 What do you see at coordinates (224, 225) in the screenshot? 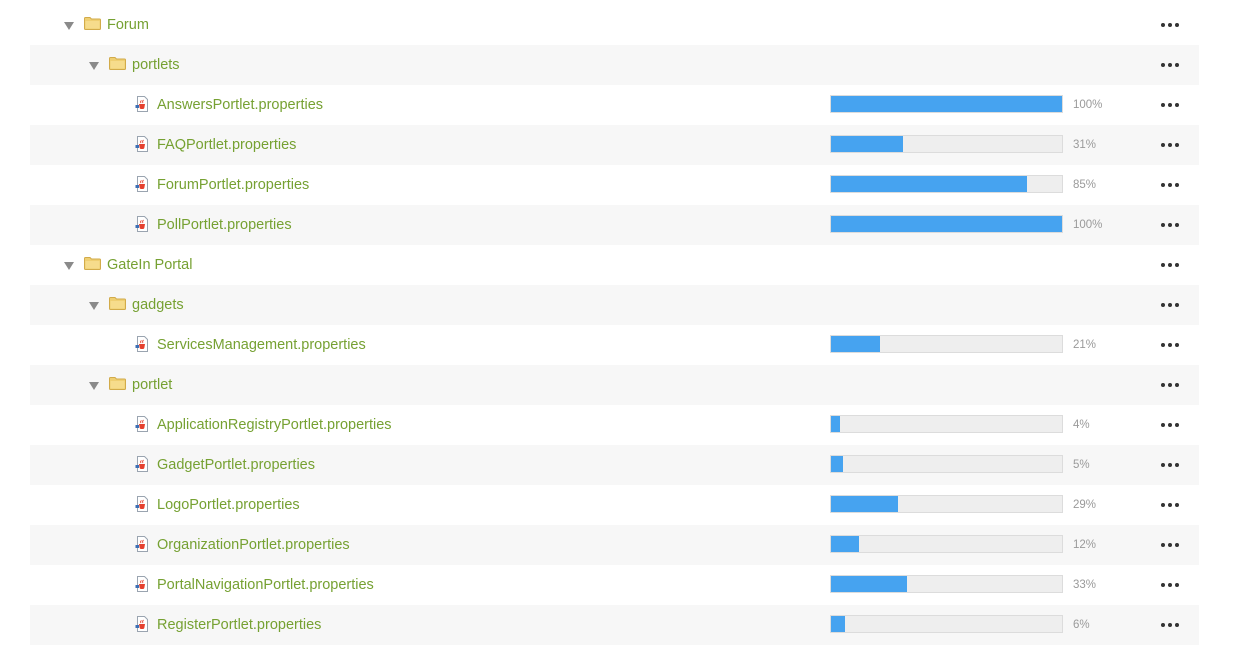
I see `file-link: PollPortlet.properties` at bounding box center [224, 225].